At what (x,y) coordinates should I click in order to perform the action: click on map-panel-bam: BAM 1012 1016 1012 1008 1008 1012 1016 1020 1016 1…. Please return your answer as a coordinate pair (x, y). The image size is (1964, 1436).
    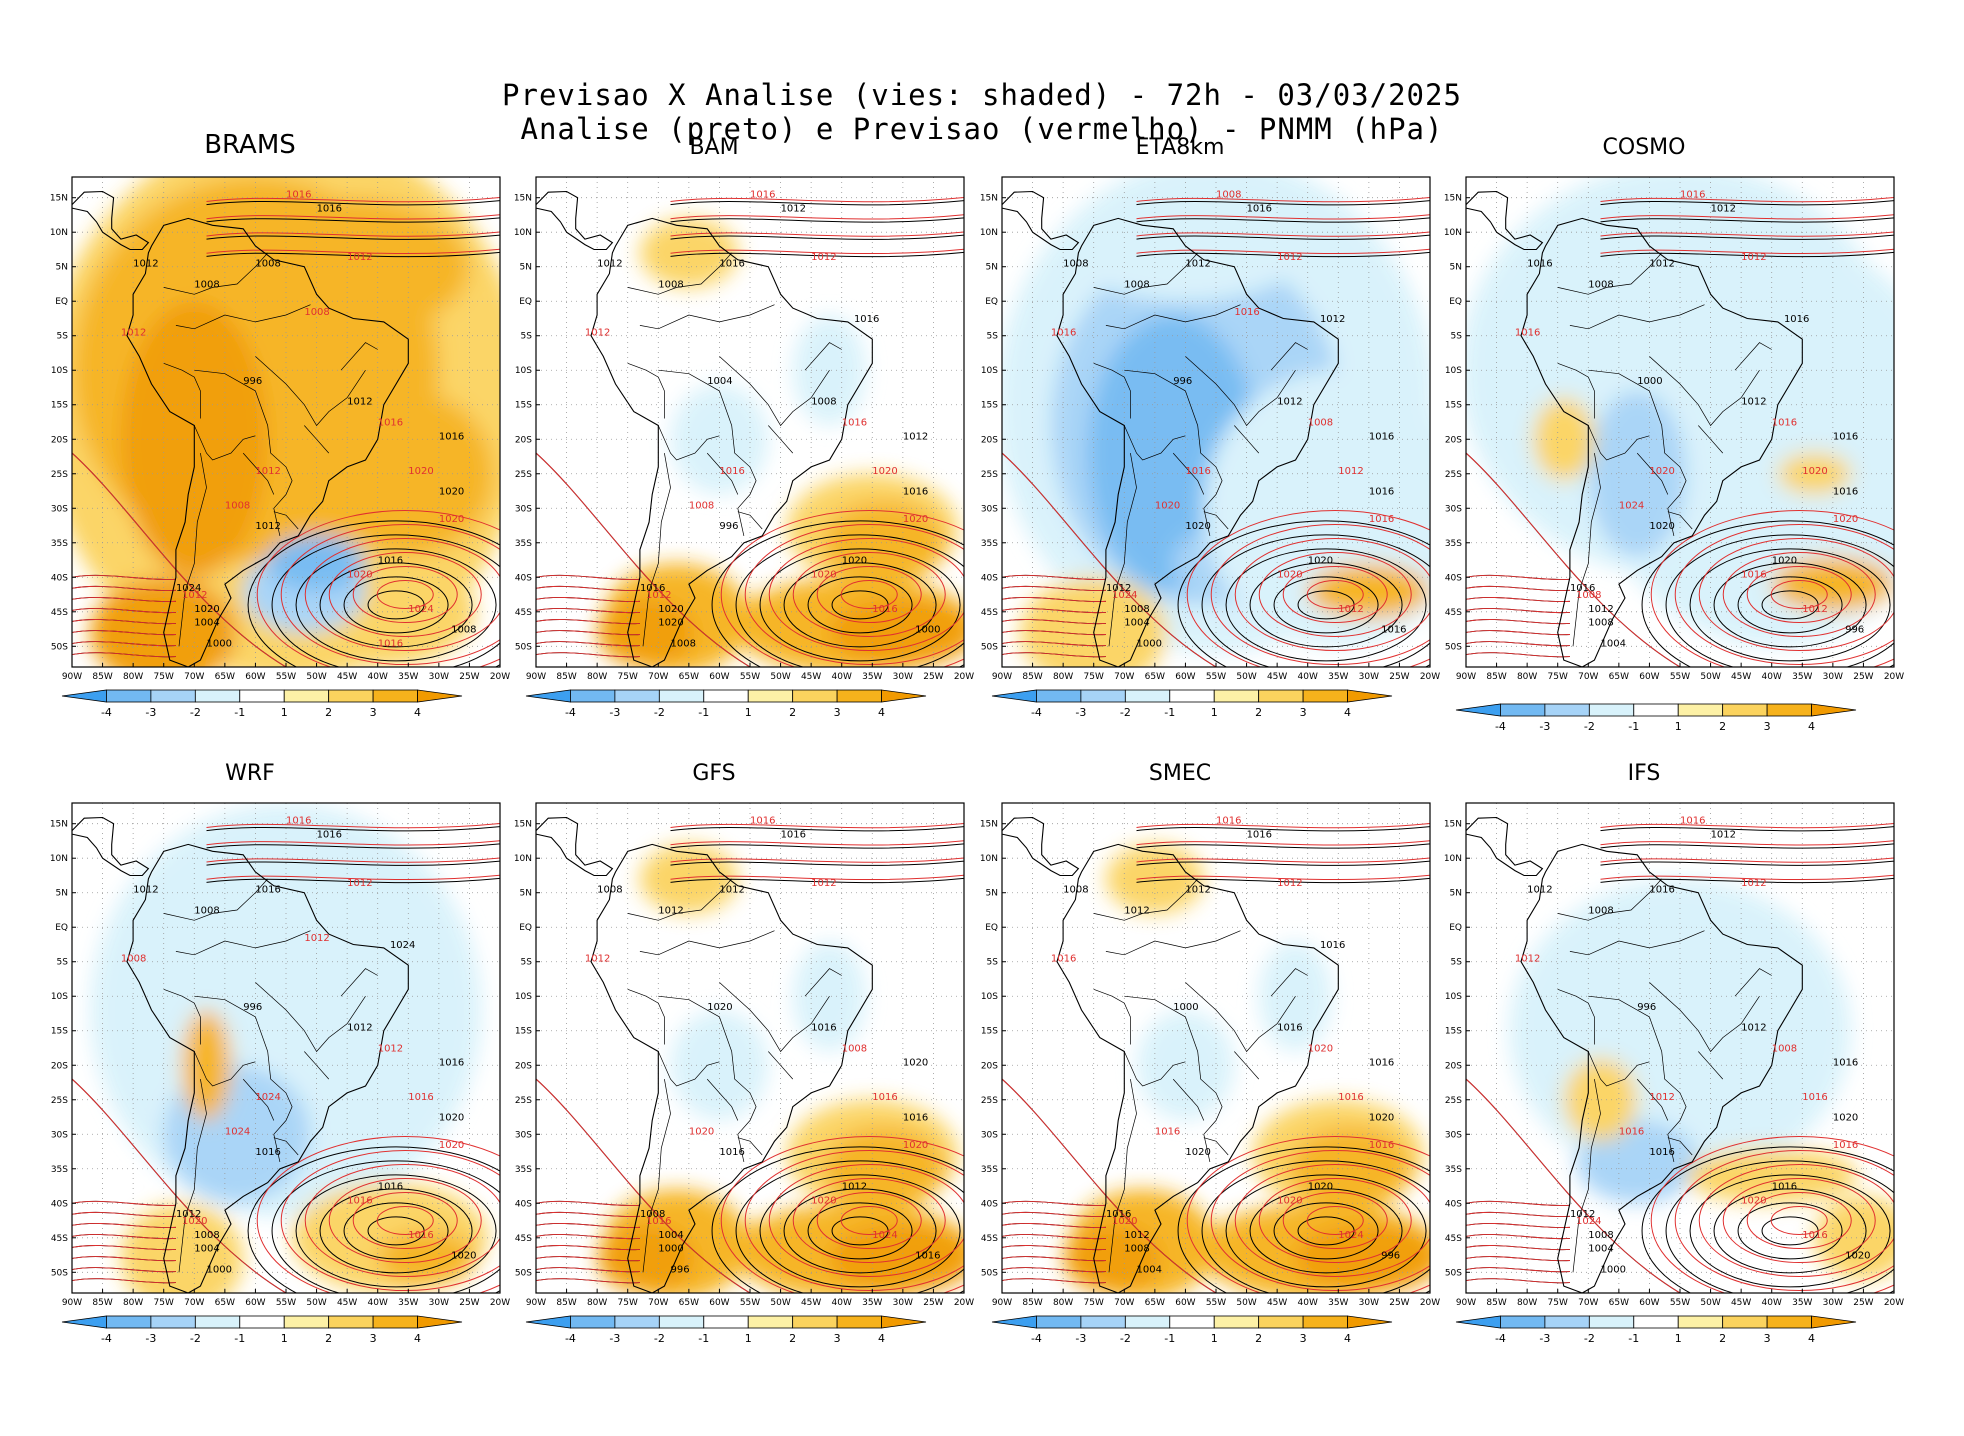
    Looking at the image, I should click on (740, 440).